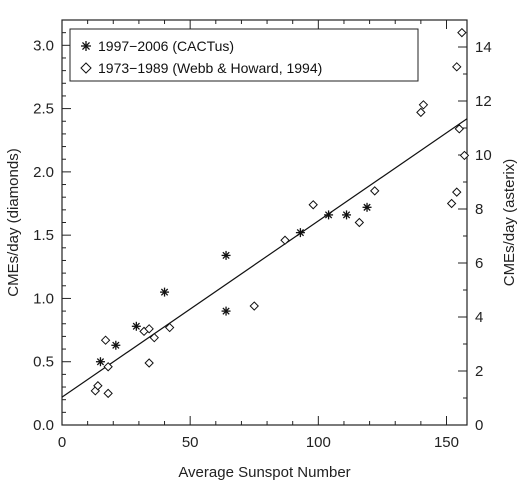 The height and width of the screenshot is (487, 520). I want to click on legend-box, so click(244, 55).